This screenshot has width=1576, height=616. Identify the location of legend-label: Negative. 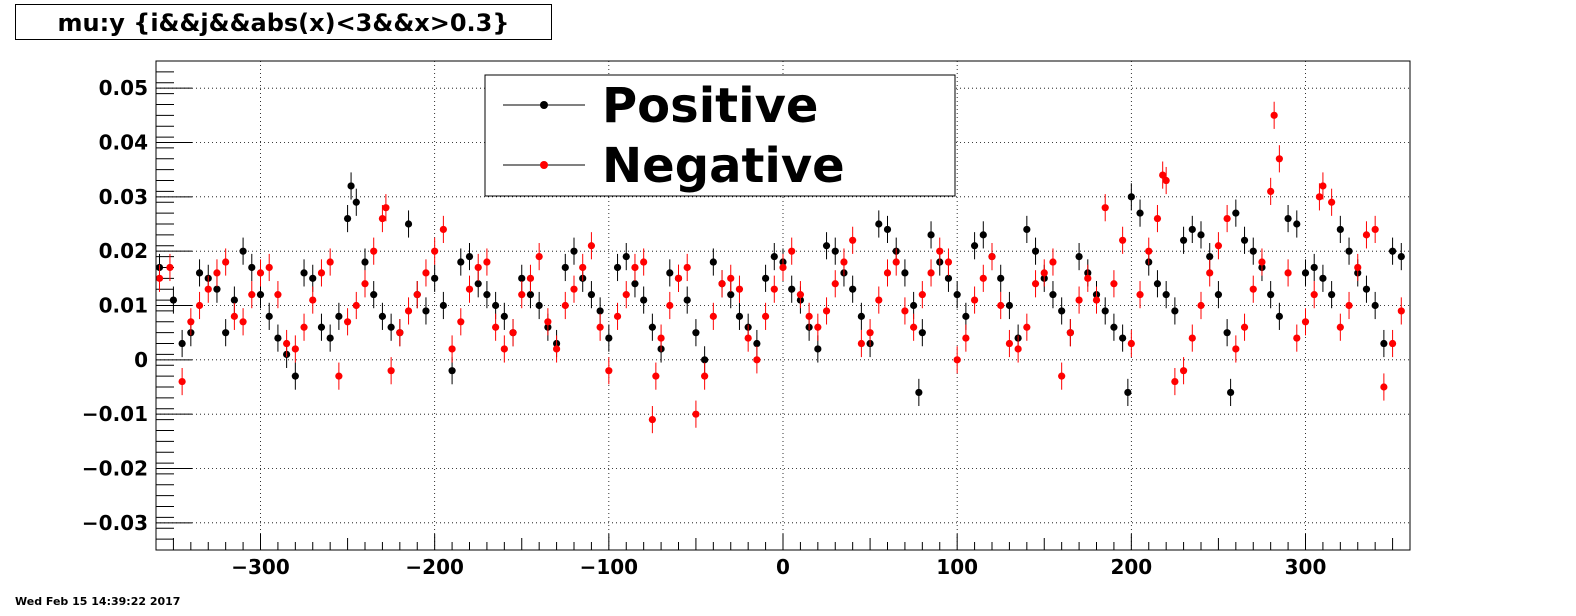
(723, 166).